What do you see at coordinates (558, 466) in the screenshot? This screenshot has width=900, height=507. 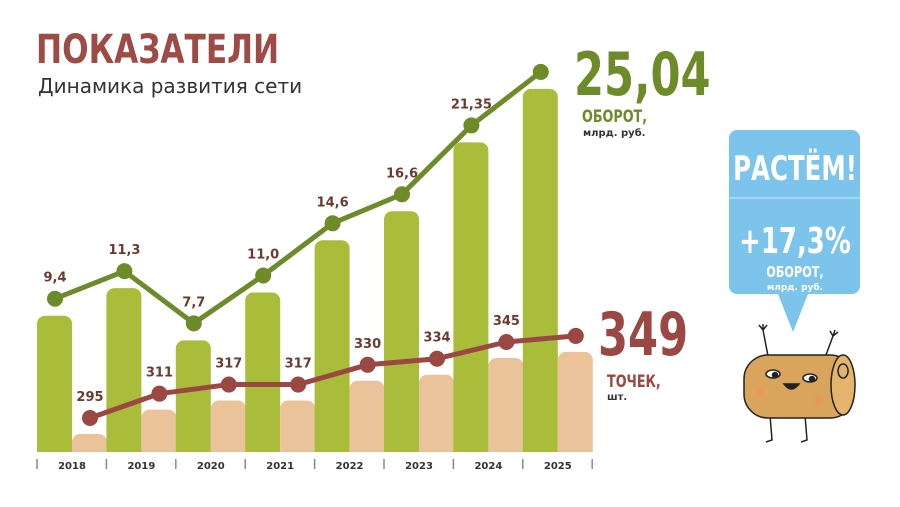 I see `year-label: 2025` at bounding box center [558, 466].